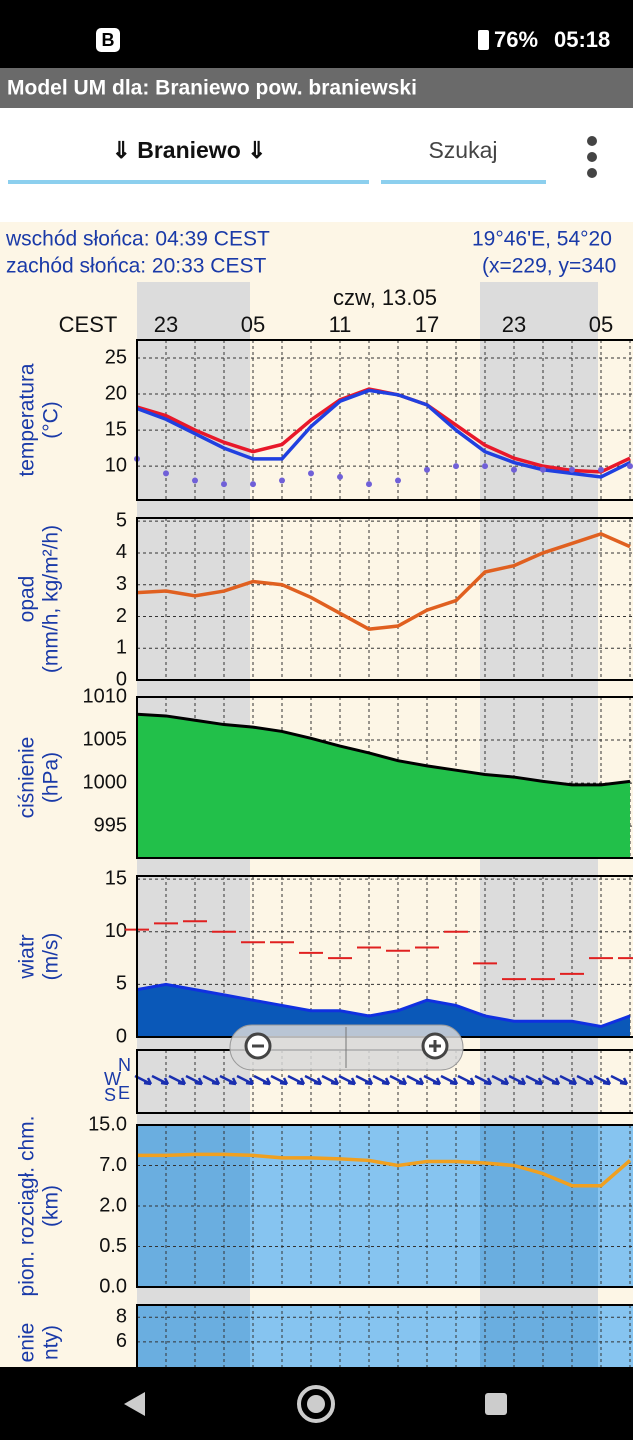  Describe the element at coordinates (27, 956) in the screenshot. I see `panel-label: wiatr` at that location.